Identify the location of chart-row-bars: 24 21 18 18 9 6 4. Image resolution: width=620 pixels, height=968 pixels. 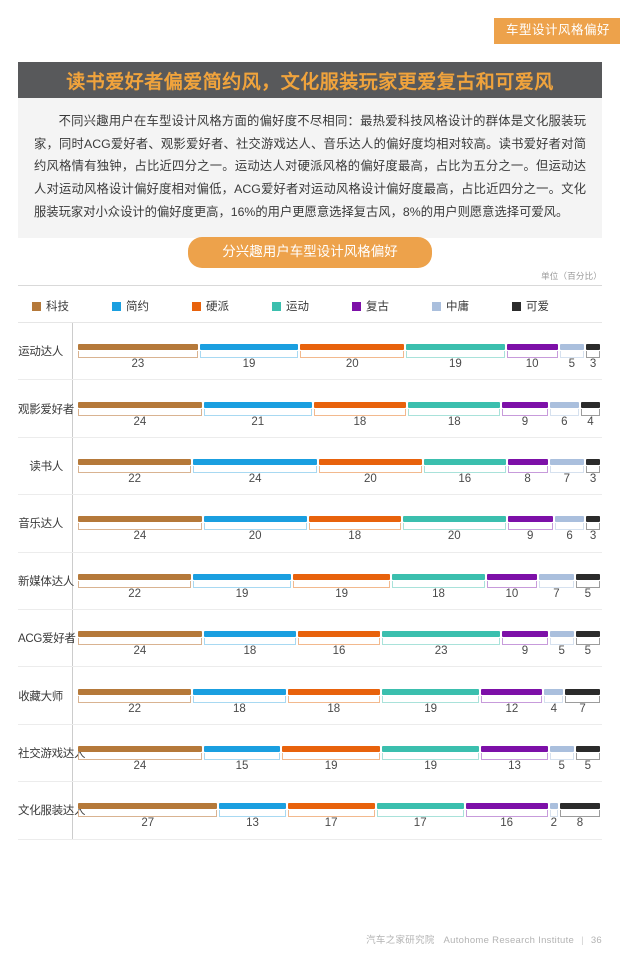
(337, 408).